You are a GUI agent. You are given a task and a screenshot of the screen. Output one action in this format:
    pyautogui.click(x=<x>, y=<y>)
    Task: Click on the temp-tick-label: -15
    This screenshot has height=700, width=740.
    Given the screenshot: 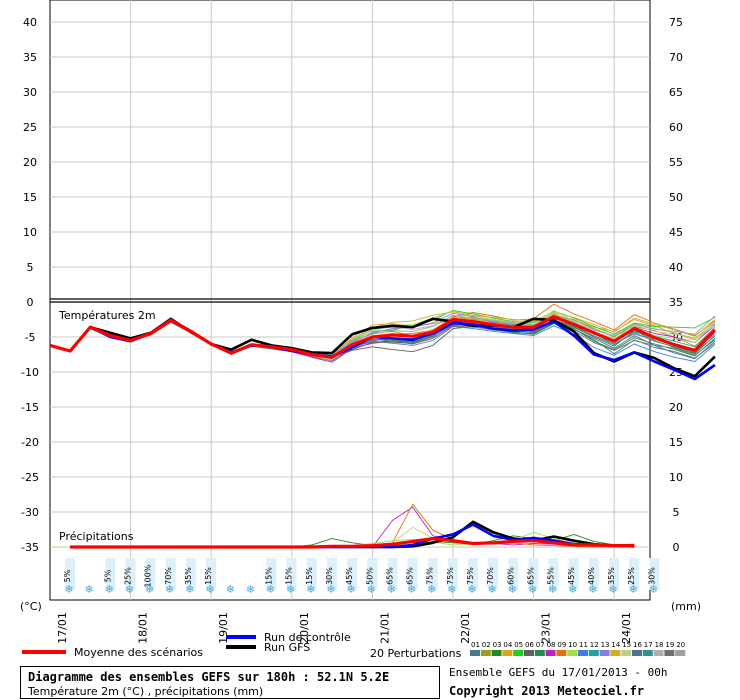 What is the action you would take?
    pyautogui.click(x=30, y=407)
    